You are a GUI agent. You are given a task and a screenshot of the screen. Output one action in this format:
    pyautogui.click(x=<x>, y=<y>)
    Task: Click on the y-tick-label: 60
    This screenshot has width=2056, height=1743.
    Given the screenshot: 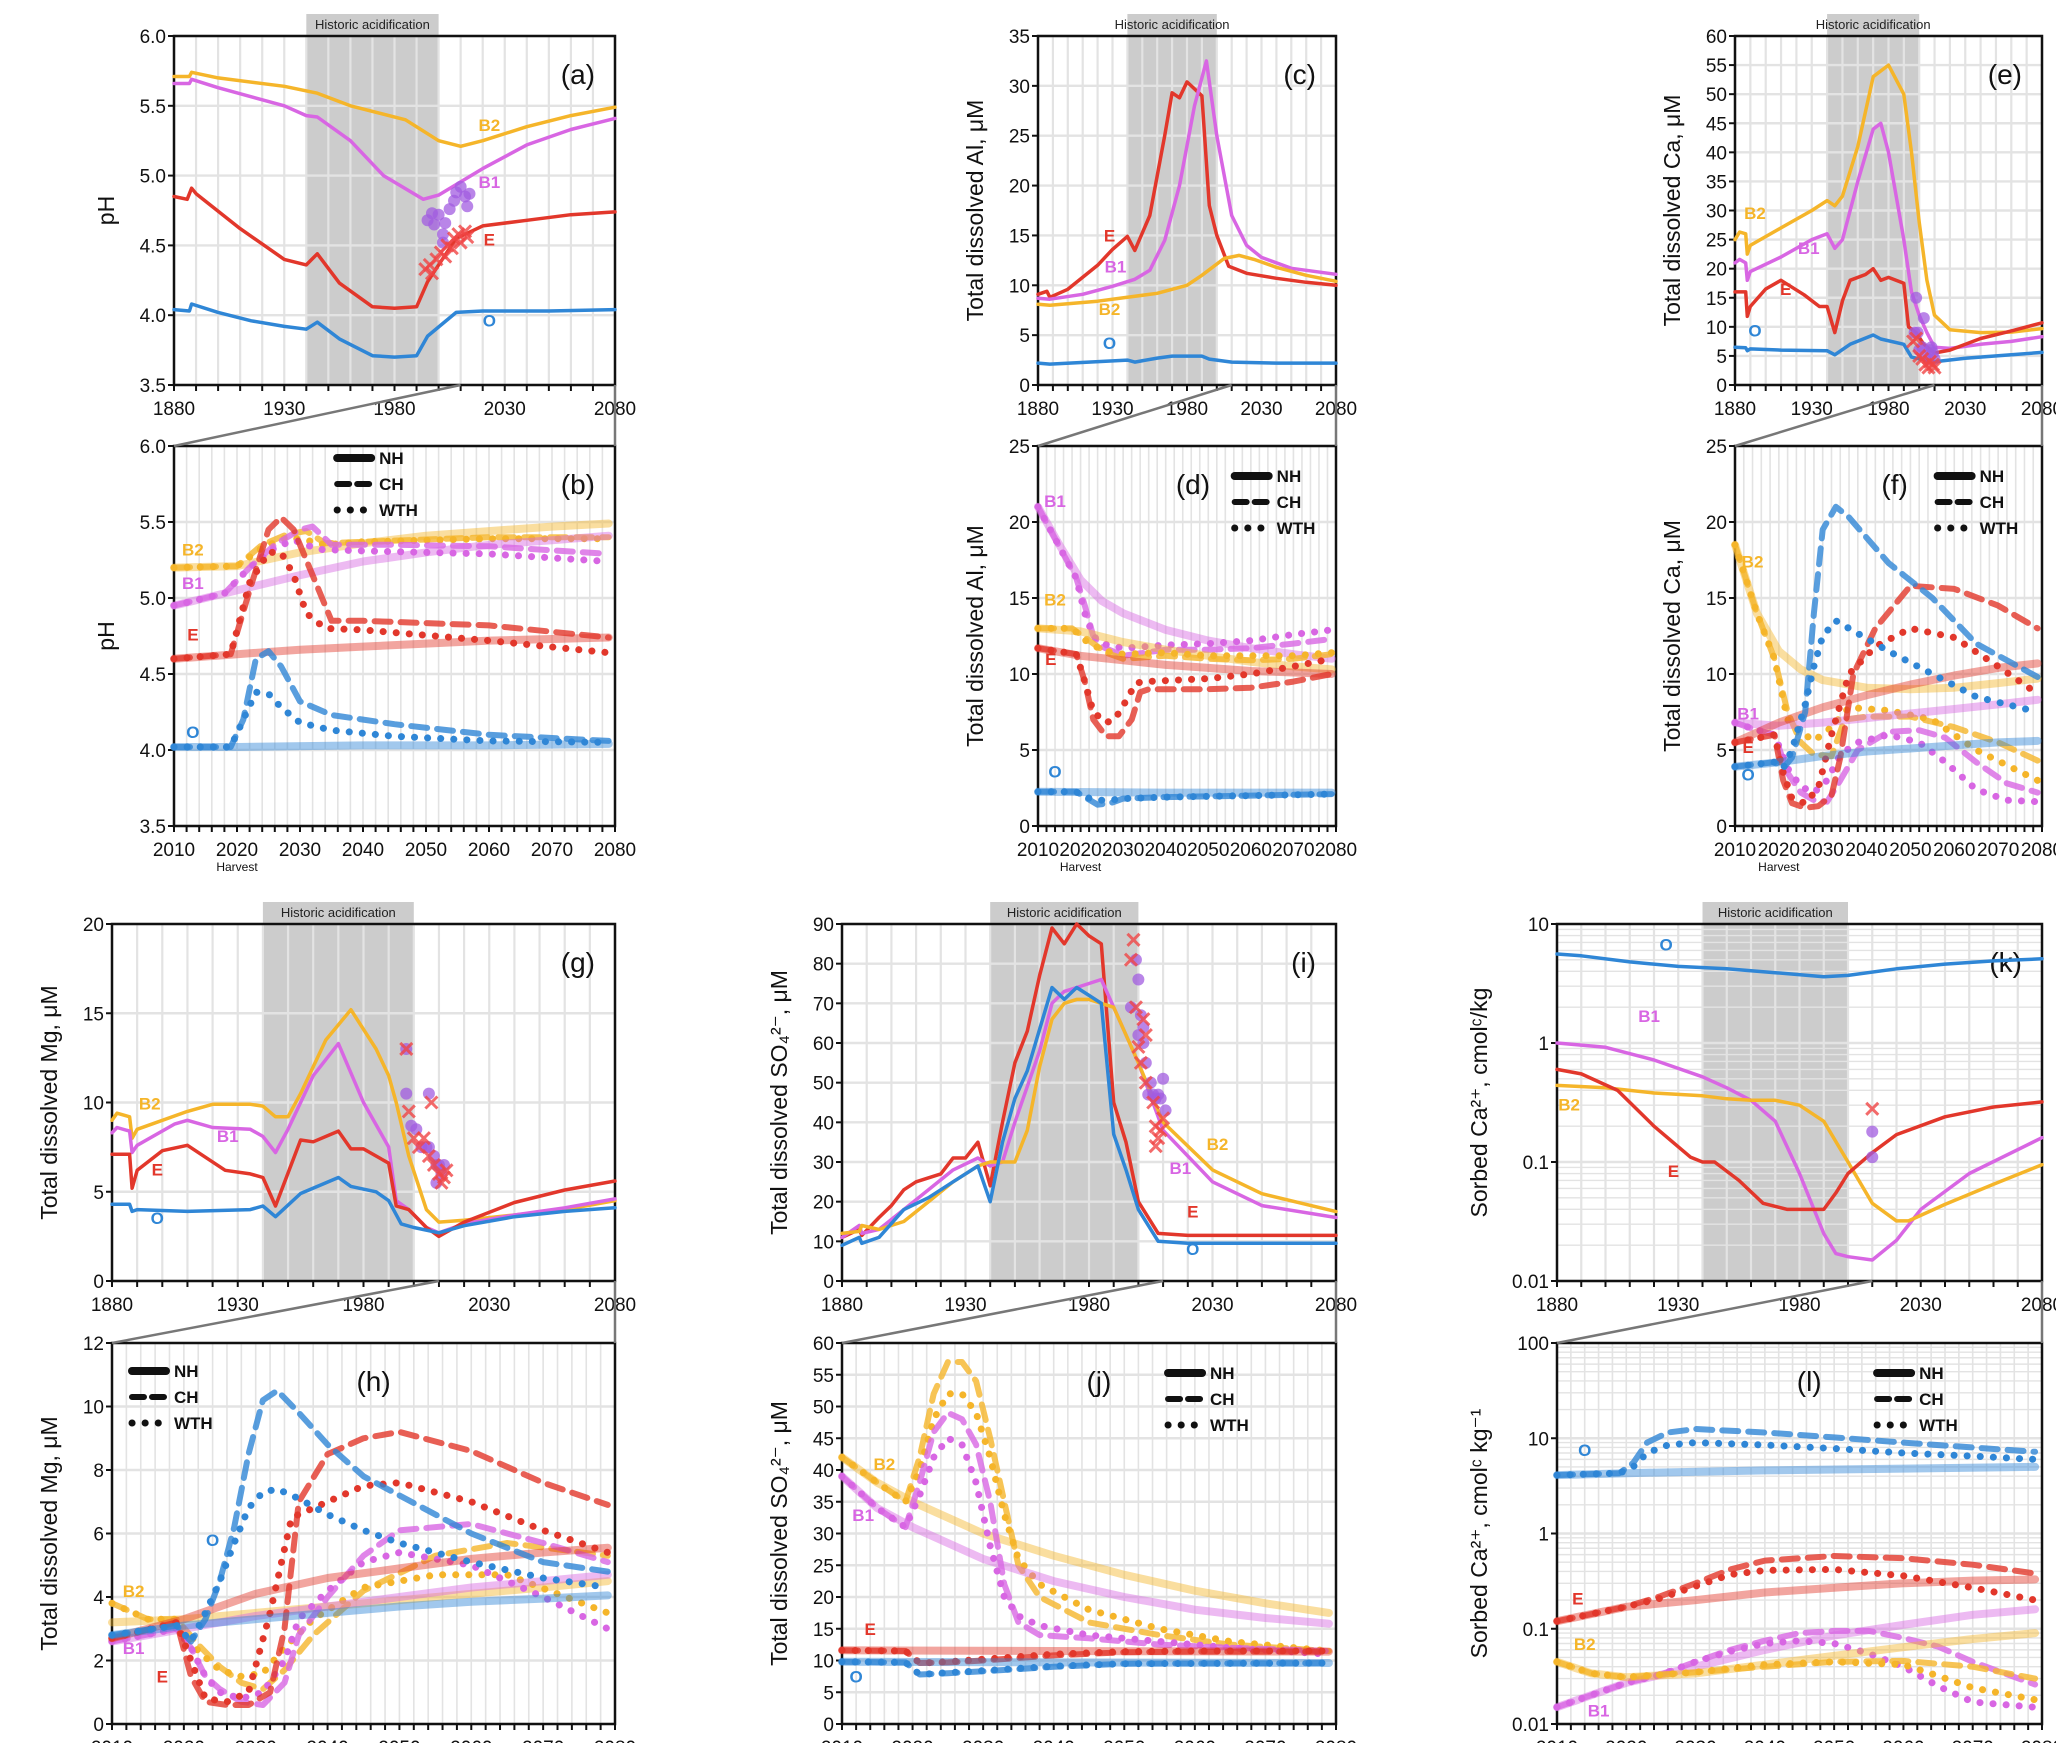 What is the action you would take?
    pyautogui.click(x=823, y=1044)
    